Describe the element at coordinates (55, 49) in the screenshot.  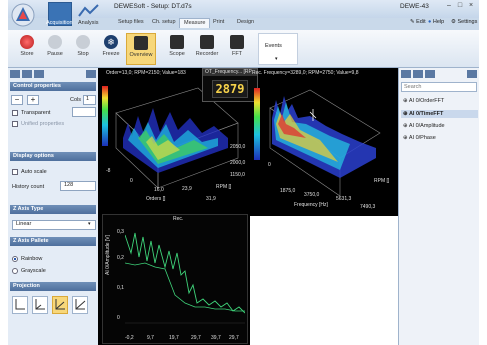
I see `pause-button: Pause` at that location.